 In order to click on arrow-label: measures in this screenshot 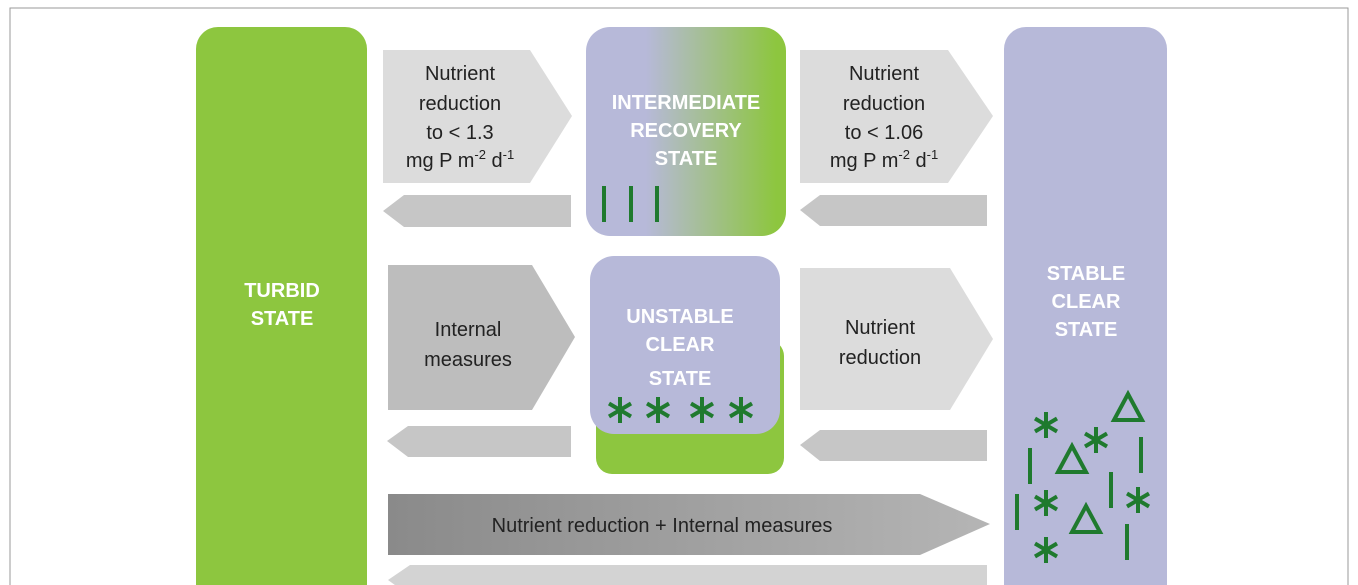, I will do `click(468, 360)`.